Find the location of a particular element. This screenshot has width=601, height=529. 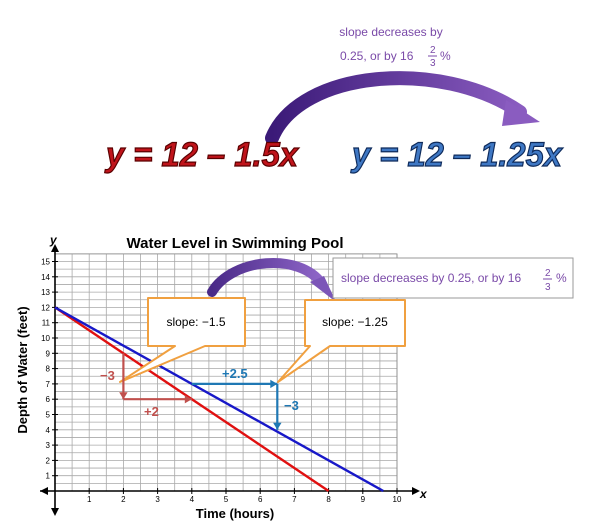

x-tick-label: 1 is located at coordinates (89, 499).